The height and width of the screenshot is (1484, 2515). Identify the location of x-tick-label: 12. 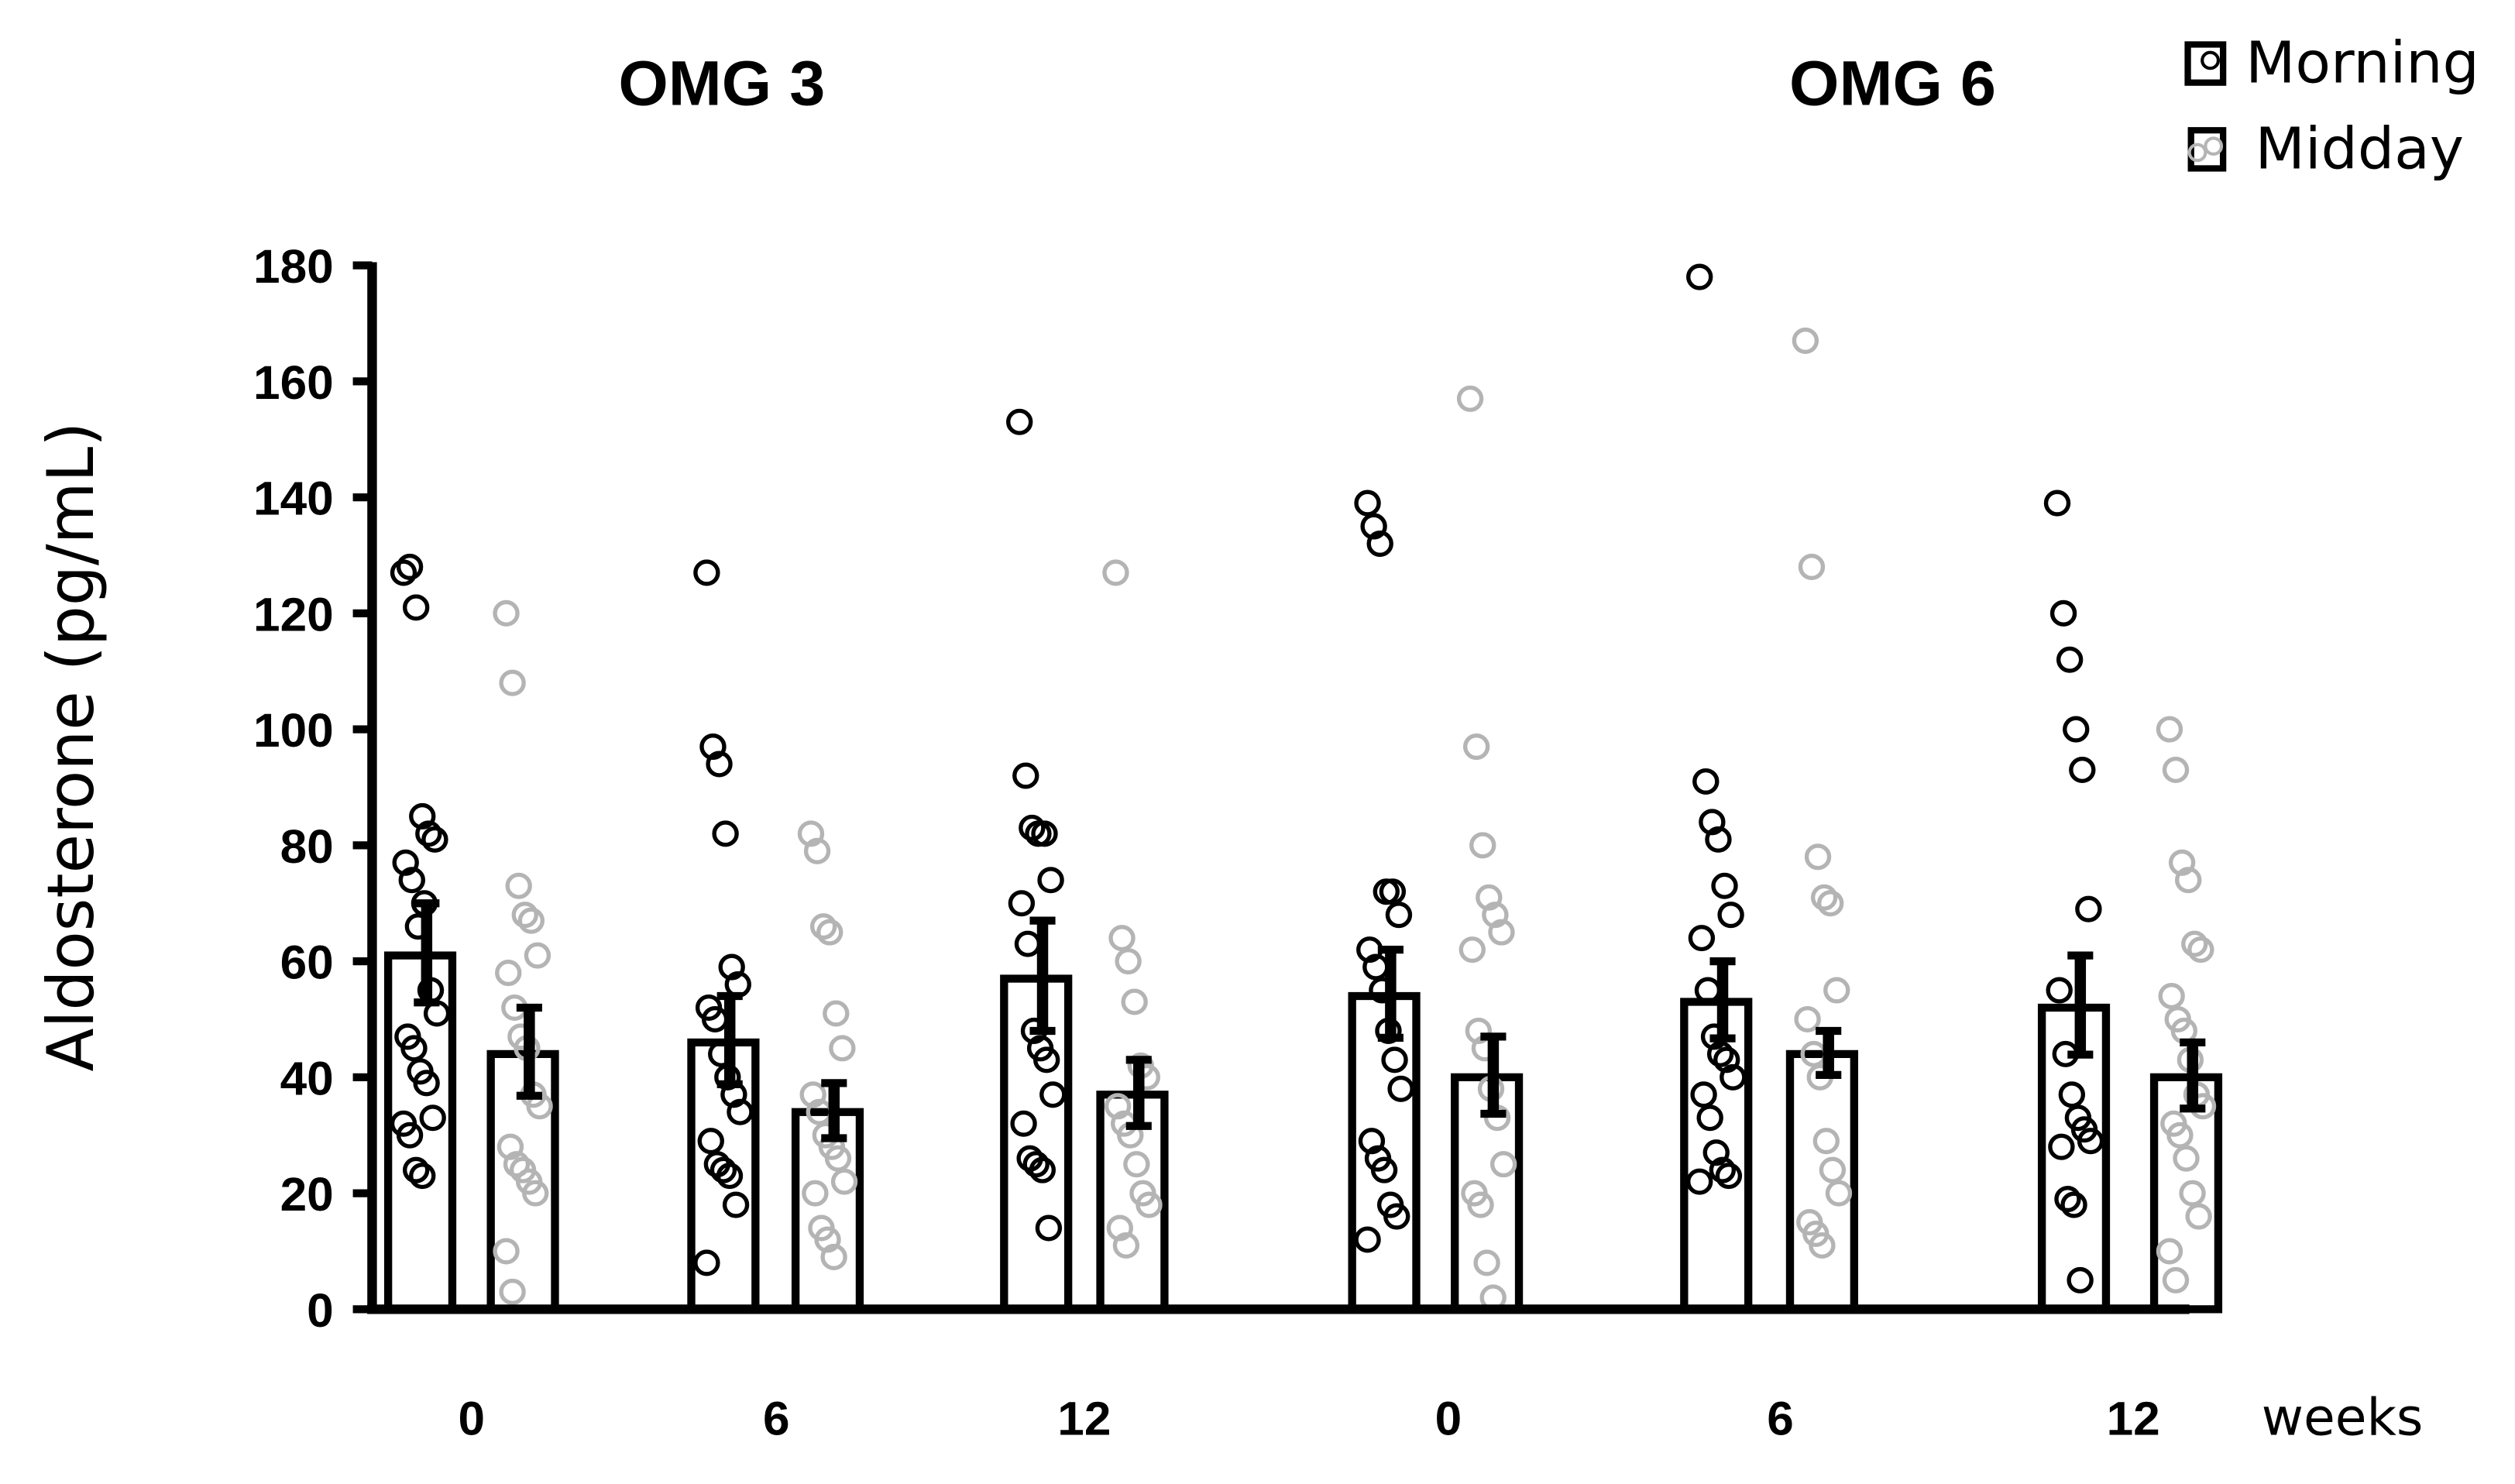
(2133, 1419).